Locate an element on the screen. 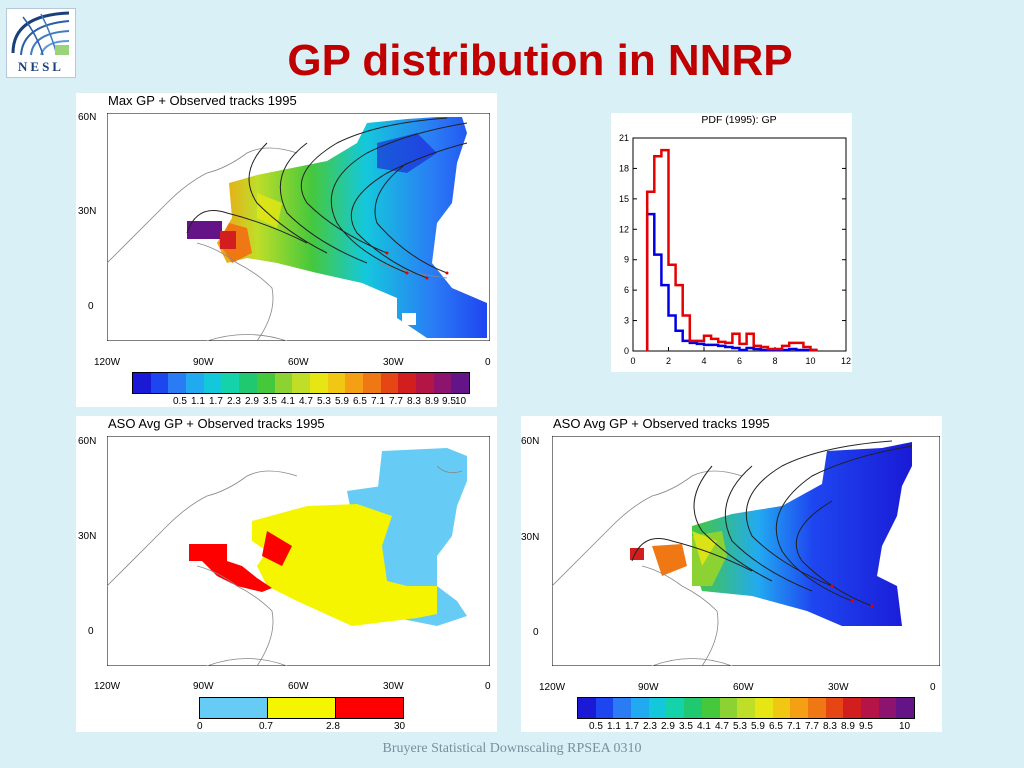  category-red is located at coordinates (230, 568).